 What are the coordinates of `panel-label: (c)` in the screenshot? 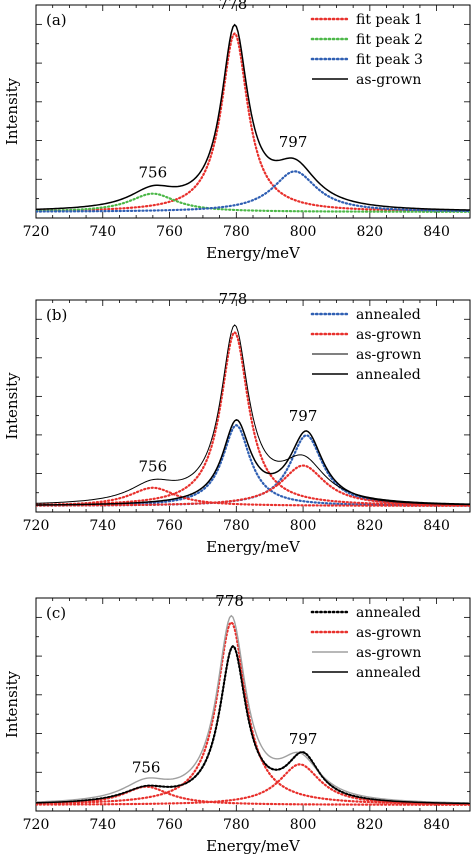 It's located at (56, 613).